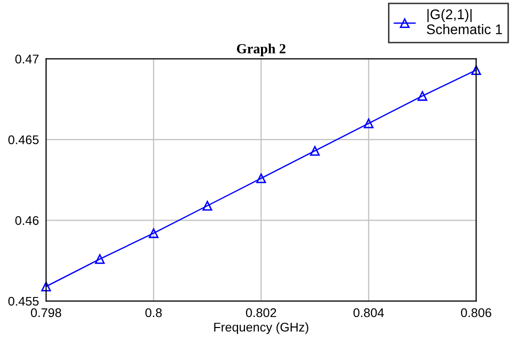 The height and width of the screenshot is (346, 512). I want to click on y-tick-label: 0.46, so click(27, 220).